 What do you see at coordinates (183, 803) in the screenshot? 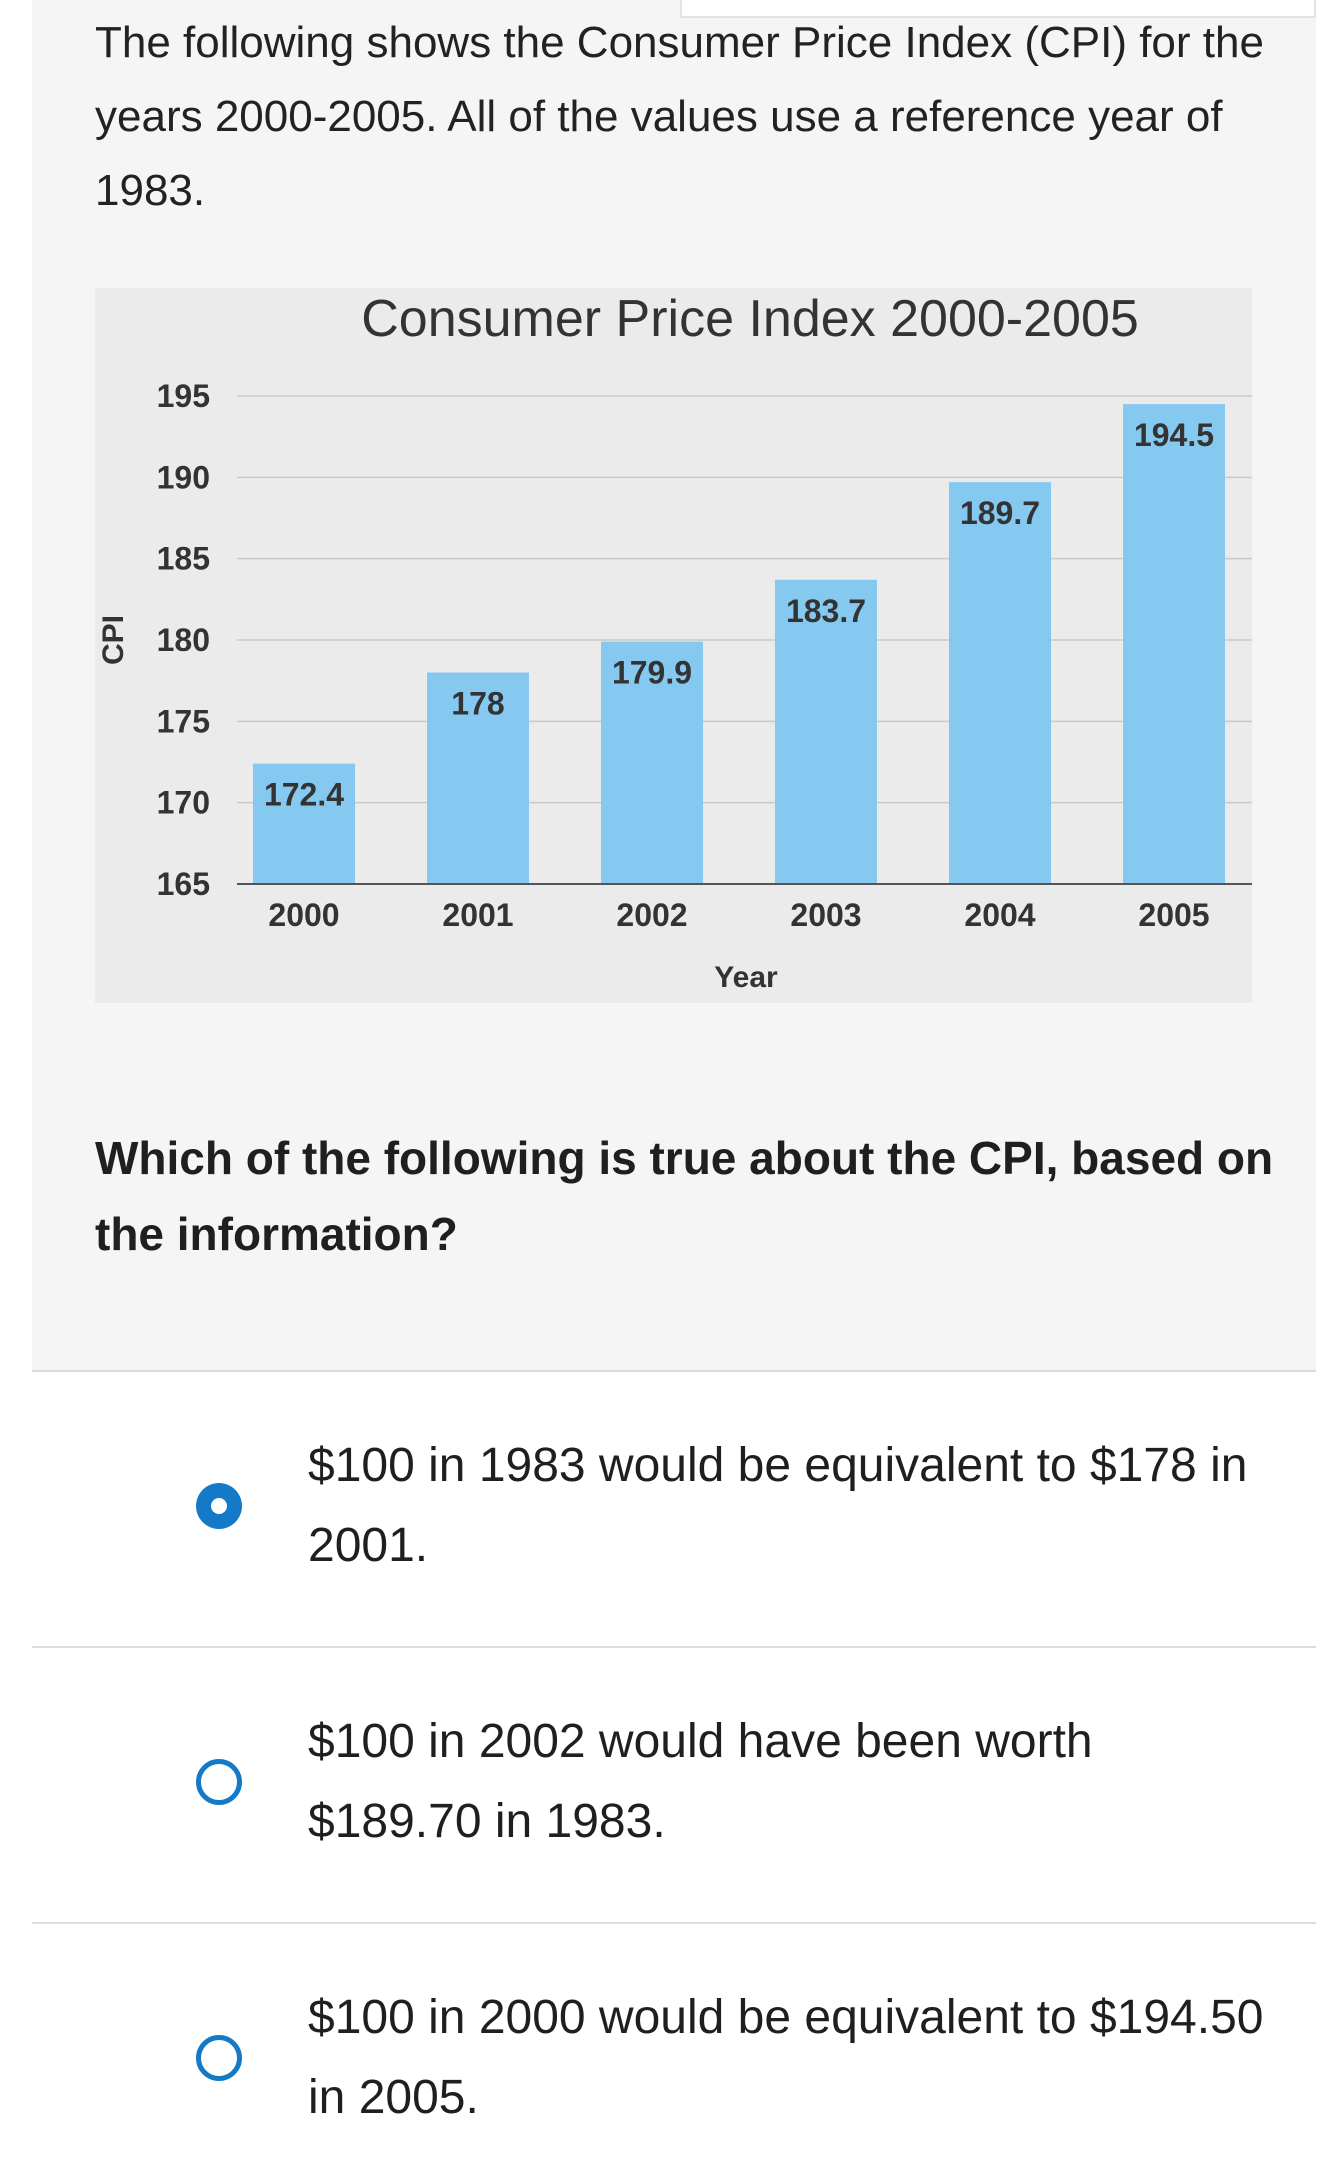
I see `y-tick-label: 170` at bounding box center [183, 803].